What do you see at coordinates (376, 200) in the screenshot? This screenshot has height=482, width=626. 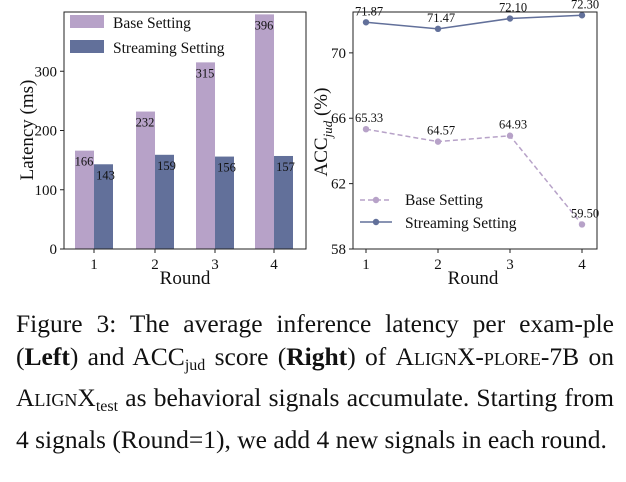 I see `legend-marker-base` at bounding box center [376, 200].